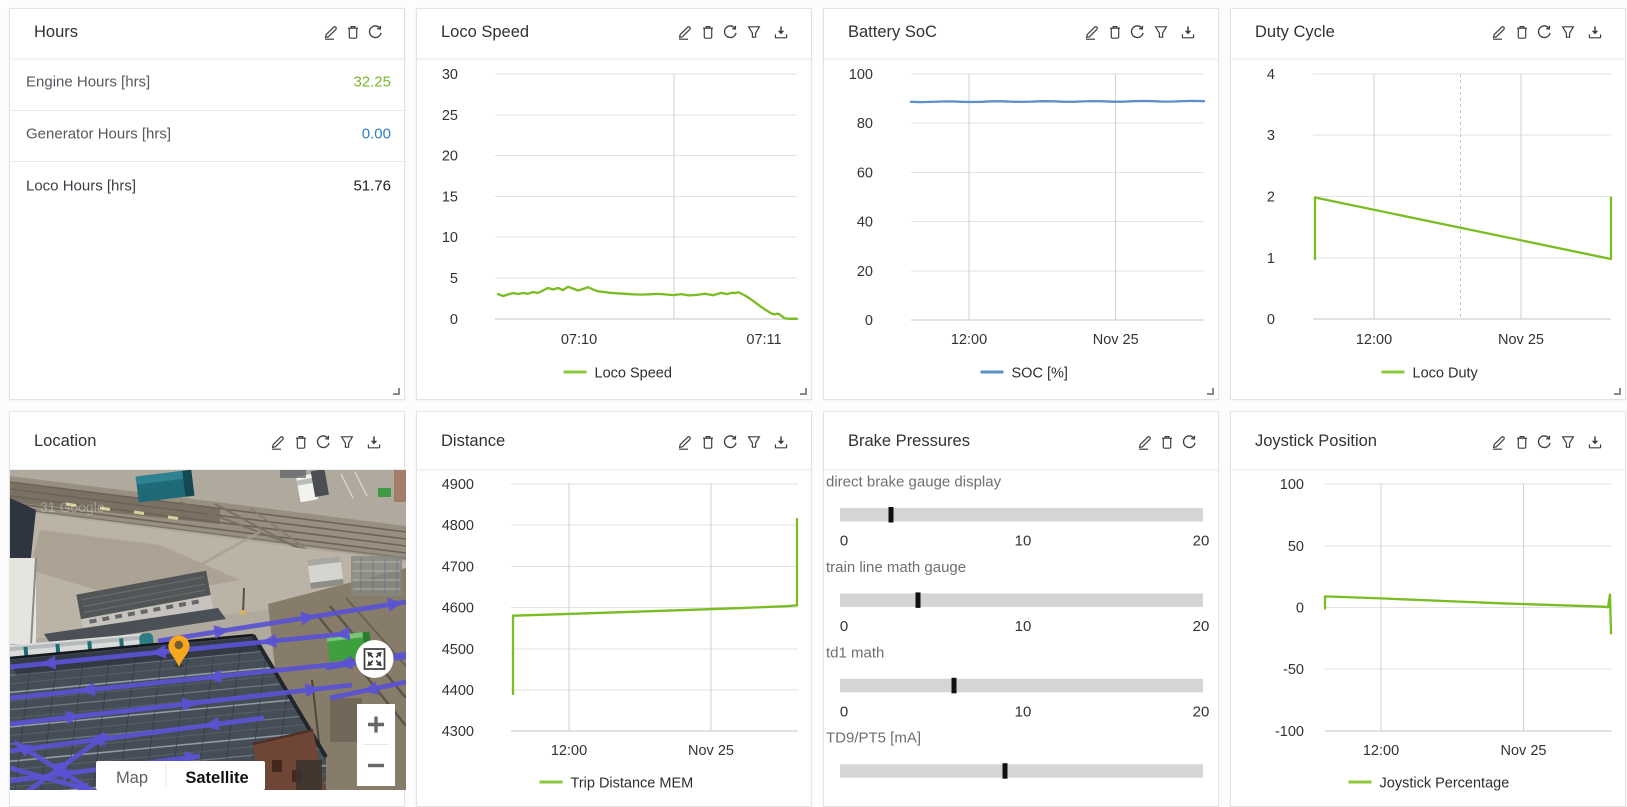 The height and width of the screenshot is (807, 1627). I want to click on svg-text: 3, so click(1271, 136).